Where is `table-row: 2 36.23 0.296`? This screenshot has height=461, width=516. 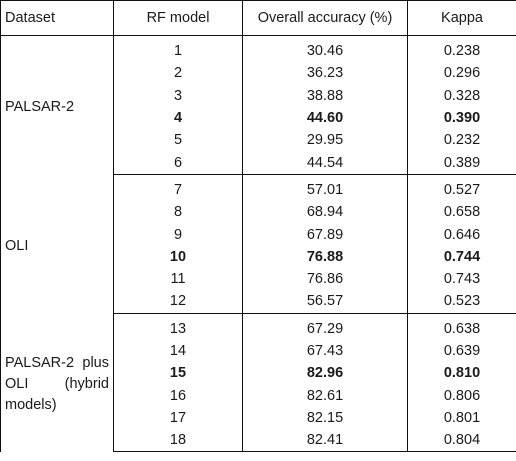
table-row: 2 36.23 0.296 is located at coordinates (258, 73).